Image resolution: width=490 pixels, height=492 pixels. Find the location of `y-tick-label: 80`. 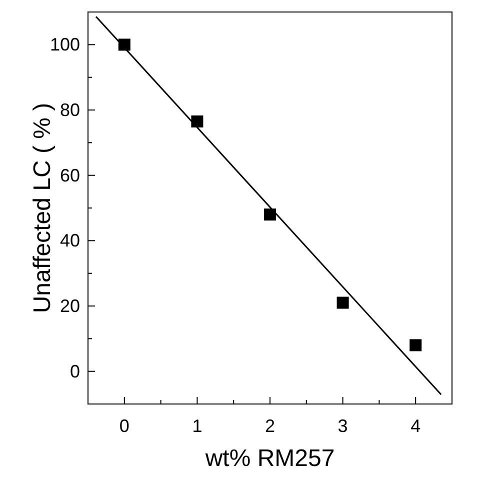

y-tick-label: 80 is located at coordinates (70, 110).